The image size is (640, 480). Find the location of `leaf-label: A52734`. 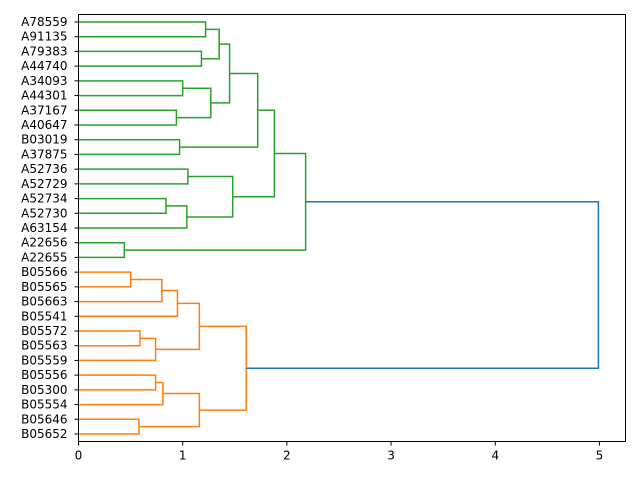

leaf-label: A52734 is located at coordinates (44, 199).